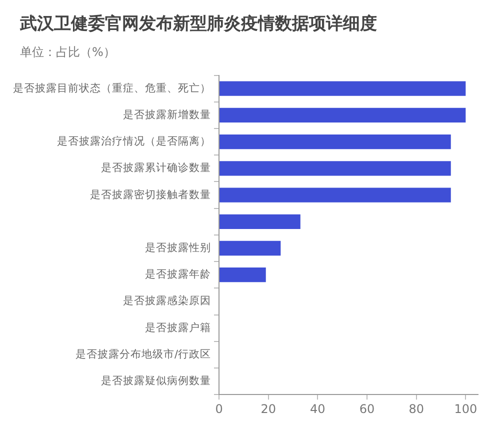  What do you see at coordinates (466, 409) in the screenshot?
I see `x-tick-label: 100` at bounding box center [466, 409].